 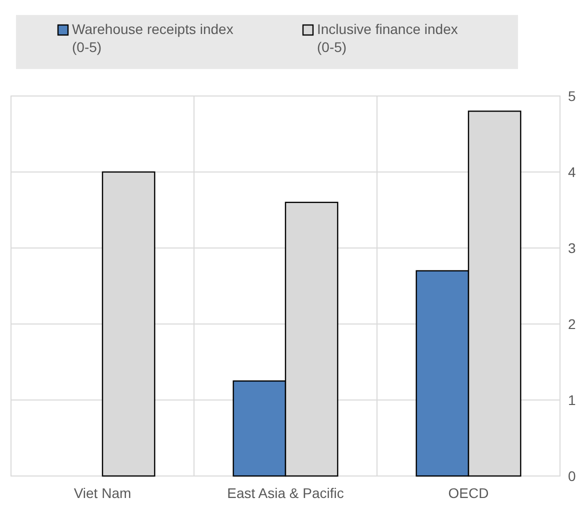 I want to click on legend-label: Warehouse receipts index (0-5), so click(x=153, y=38).